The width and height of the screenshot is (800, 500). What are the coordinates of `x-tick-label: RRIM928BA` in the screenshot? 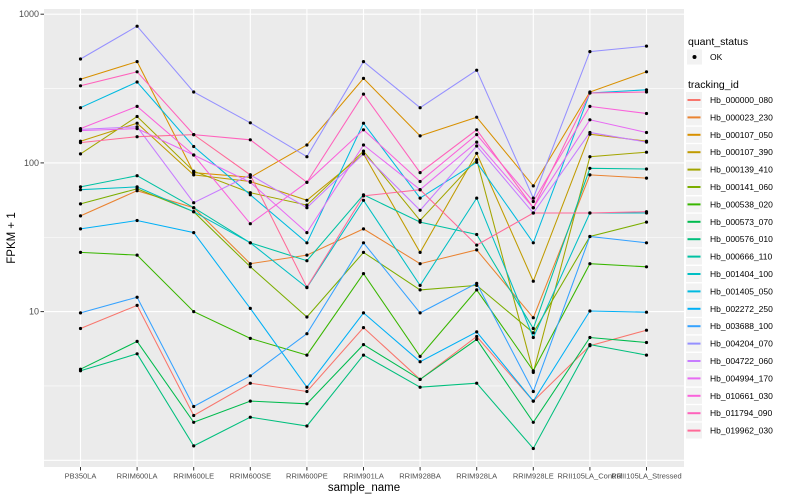 It's located at (420, 476).